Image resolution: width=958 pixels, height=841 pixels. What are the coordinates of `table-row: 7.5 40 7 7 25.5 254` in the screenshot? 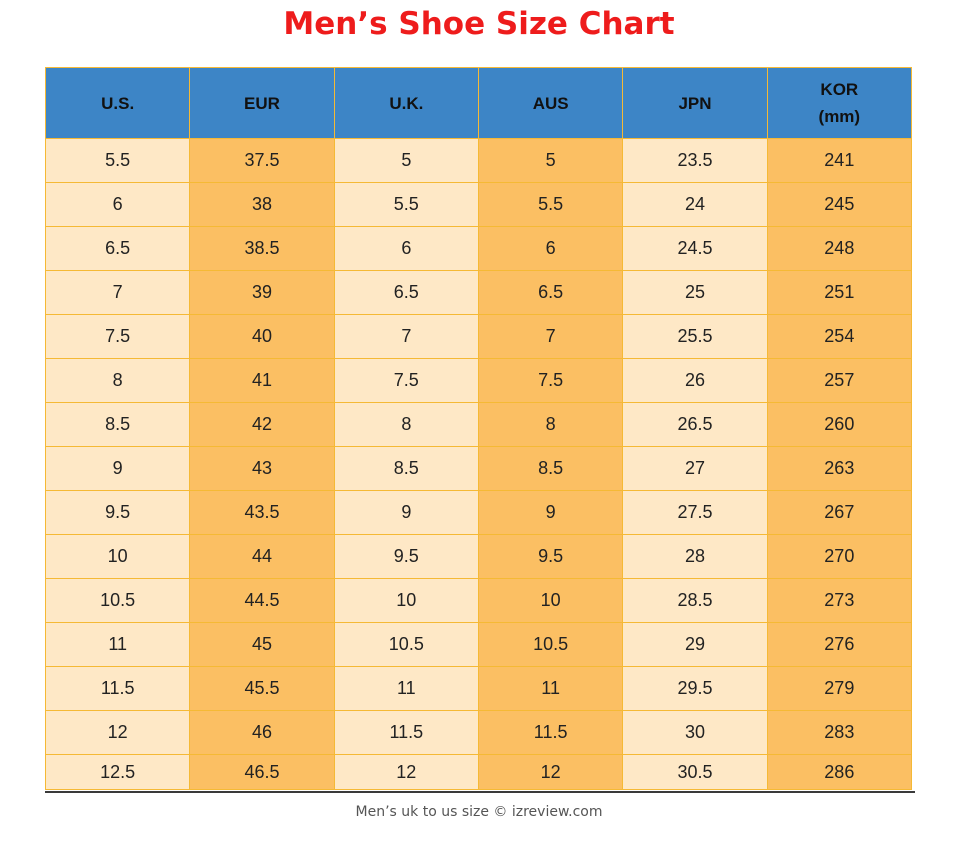 It's located at (478, 336).